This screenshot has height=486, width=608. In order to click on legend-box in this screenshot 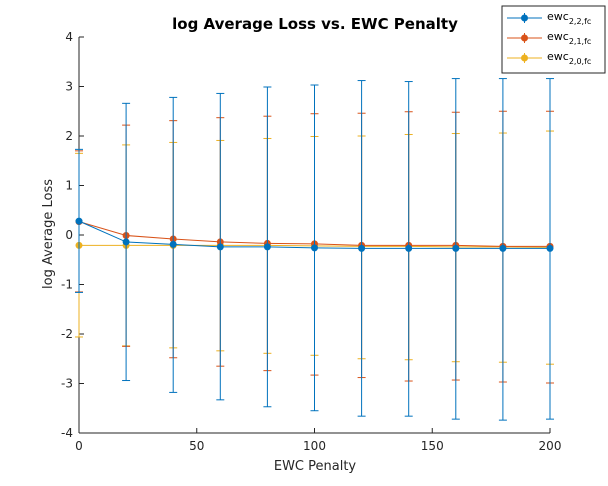, I will do `click(553, 39)`.